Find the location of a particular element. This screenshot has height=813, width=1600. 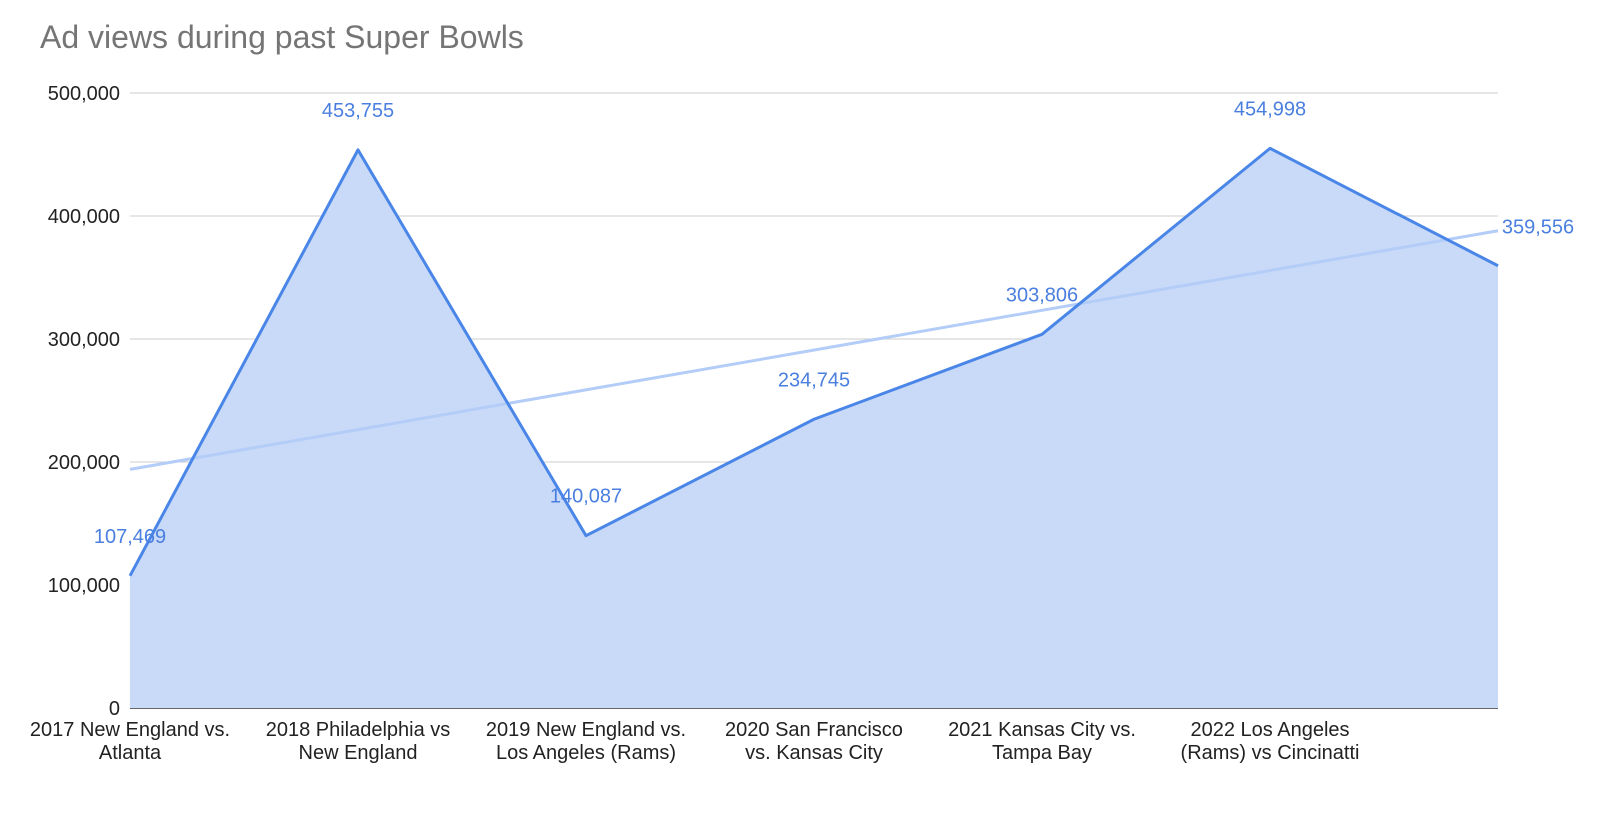

data-label: 359,556 is located at coordinates (1538, 228).